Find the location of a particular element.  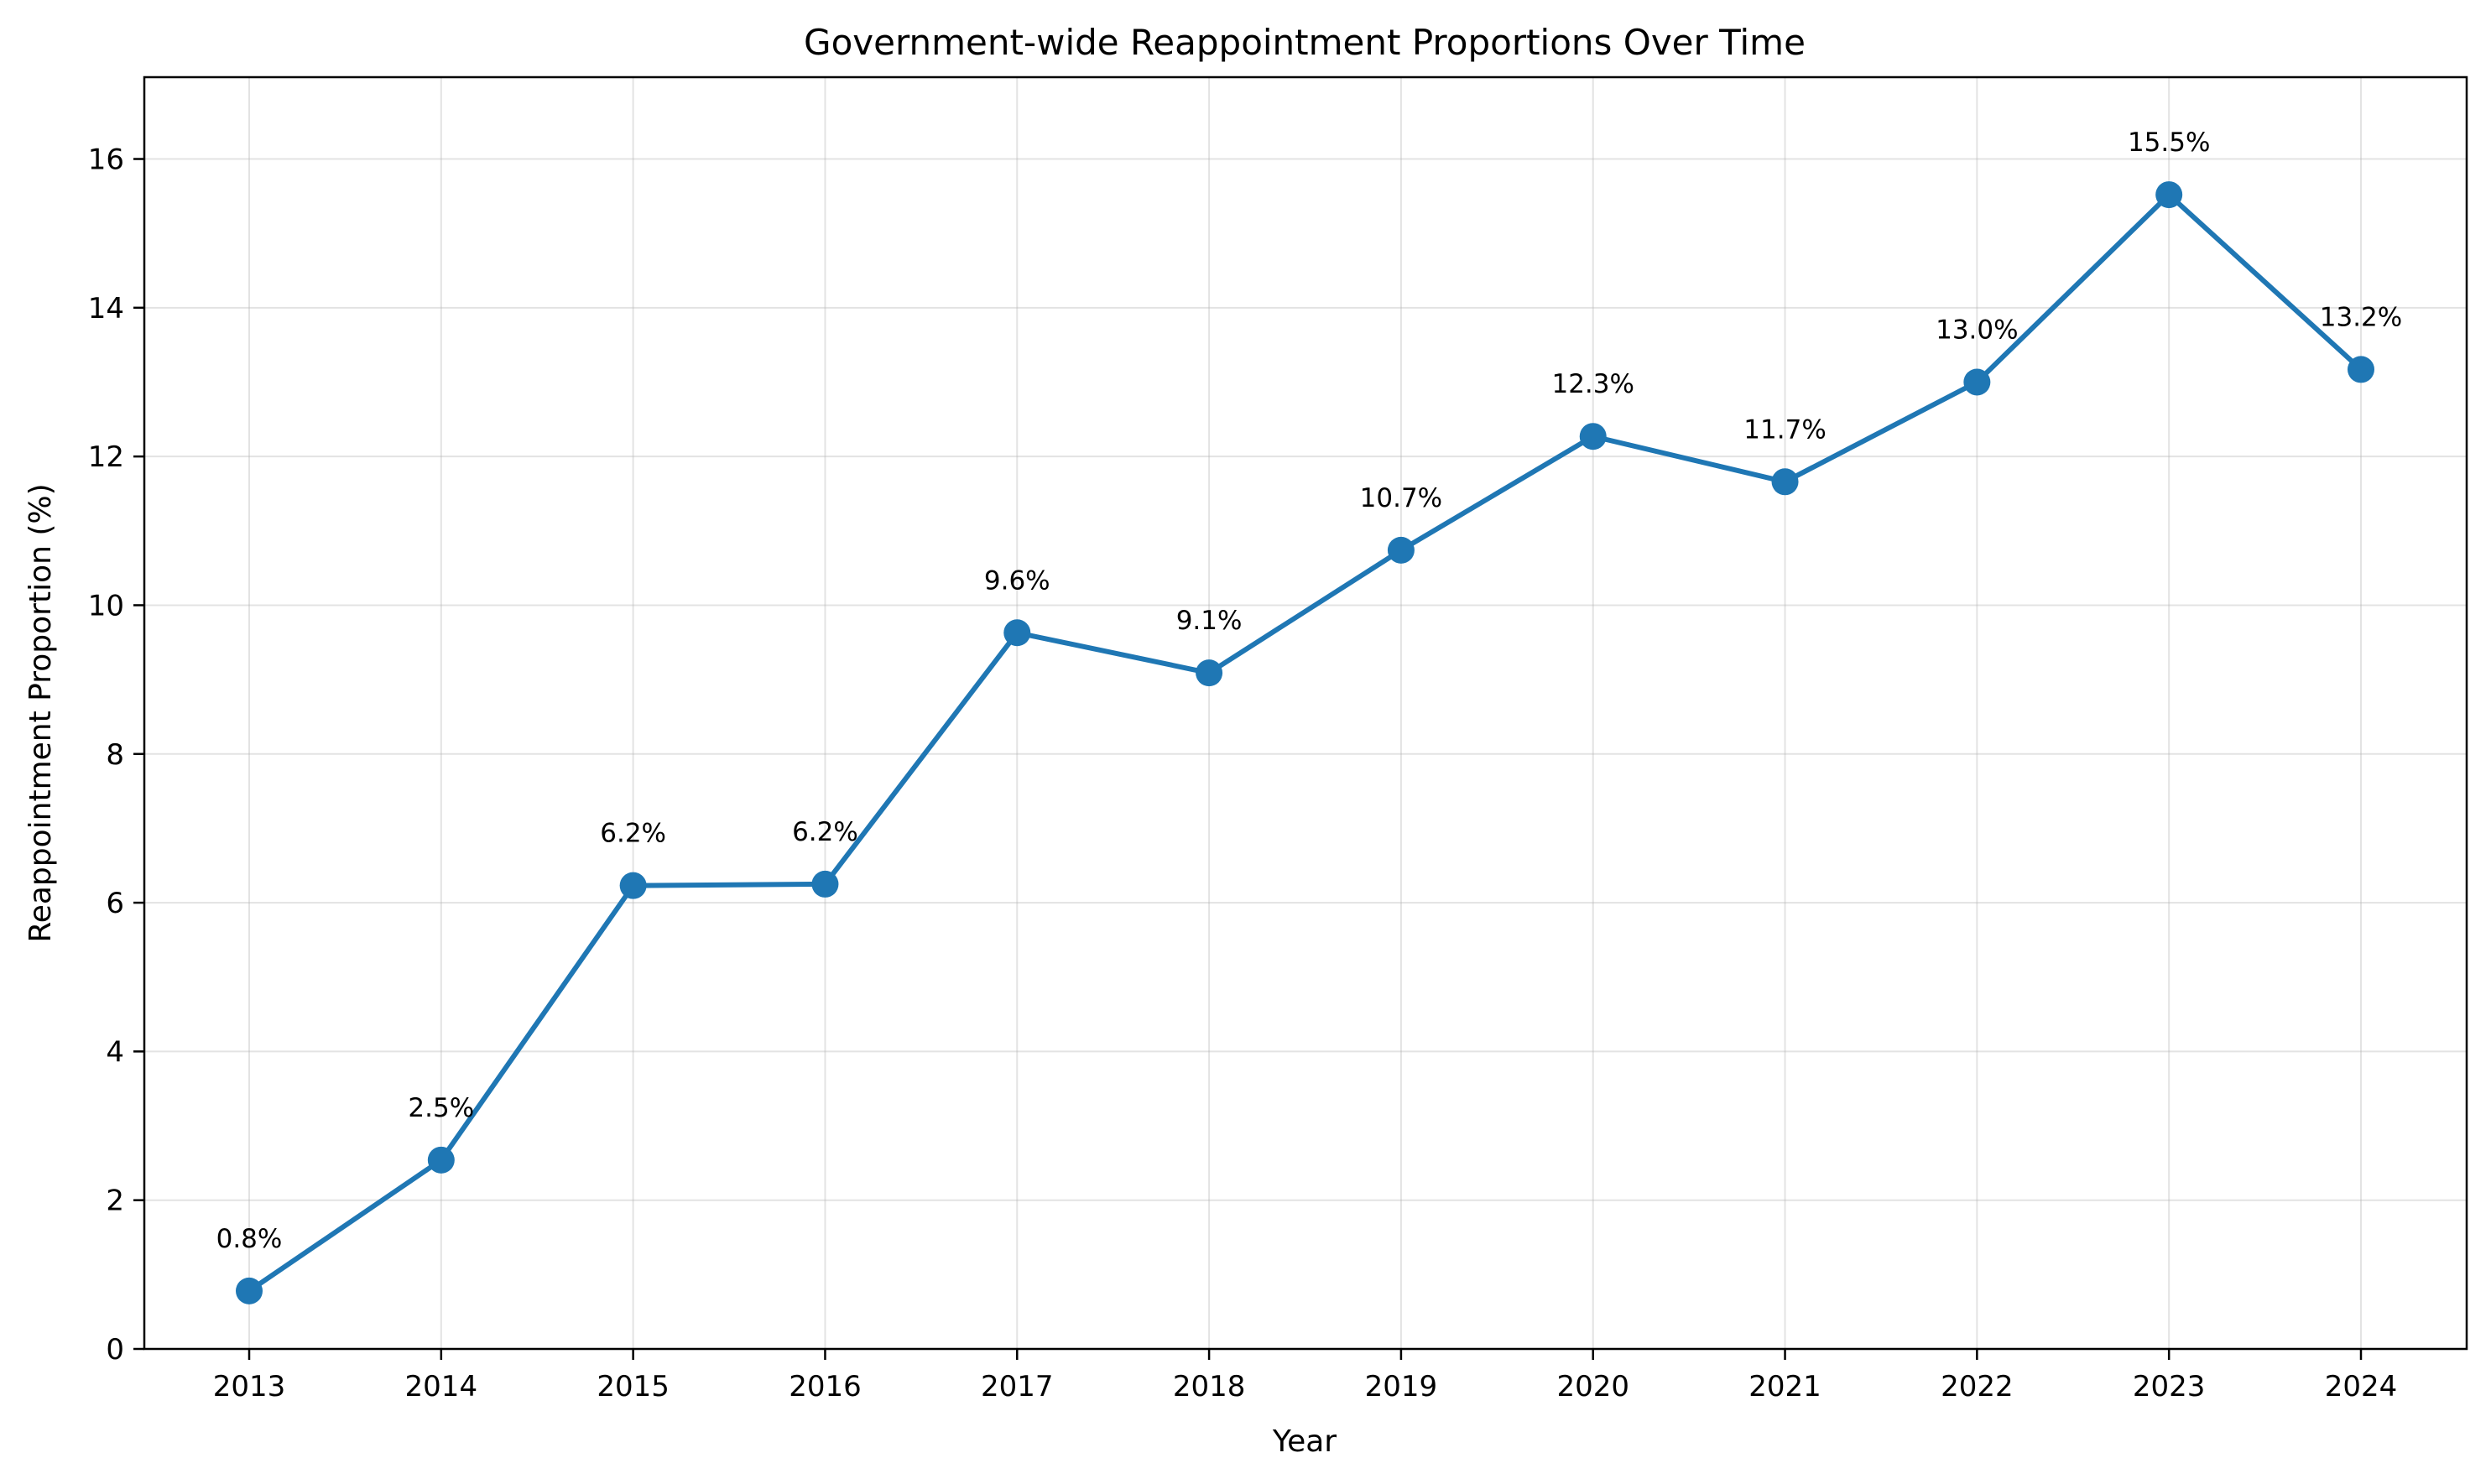

data-value-label: 13.0% is located at coordinates (1977, 330).